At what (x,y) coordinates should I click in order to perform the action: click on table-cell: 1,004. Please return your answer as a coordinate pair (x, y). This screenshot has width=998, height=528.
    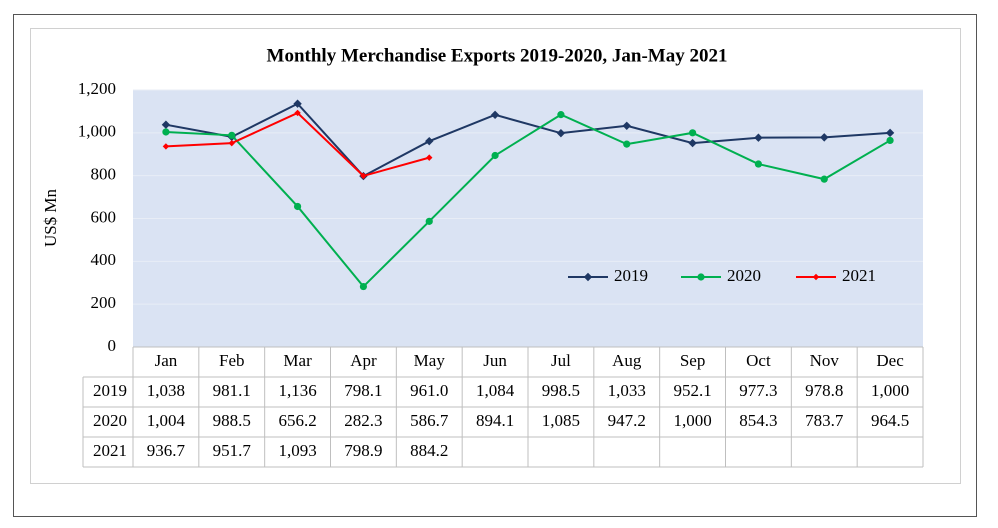
    Looking at the image, I should click on (166, 420).